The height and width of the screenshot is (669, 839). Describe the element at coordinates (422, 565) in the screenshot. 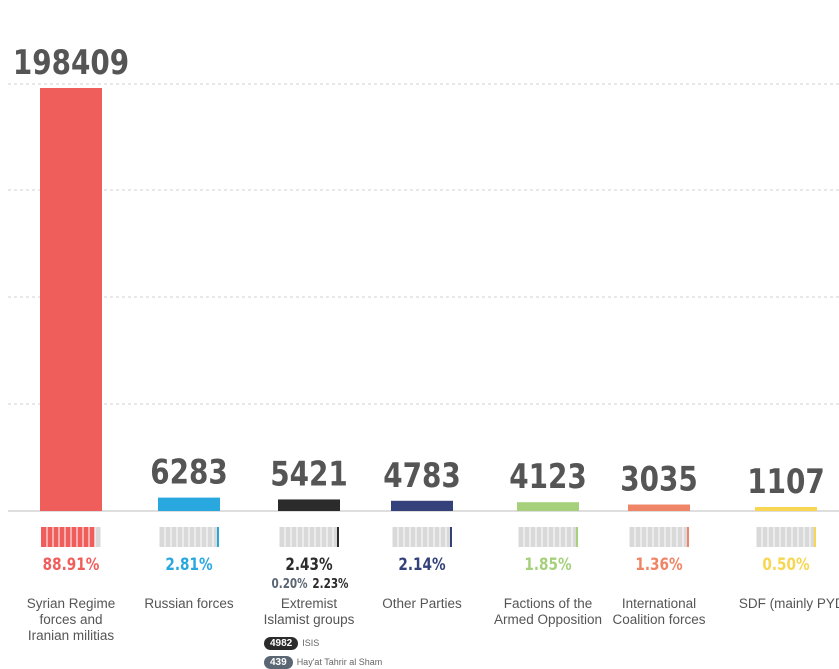

I see `percentage-label: 2.14%` at that location.